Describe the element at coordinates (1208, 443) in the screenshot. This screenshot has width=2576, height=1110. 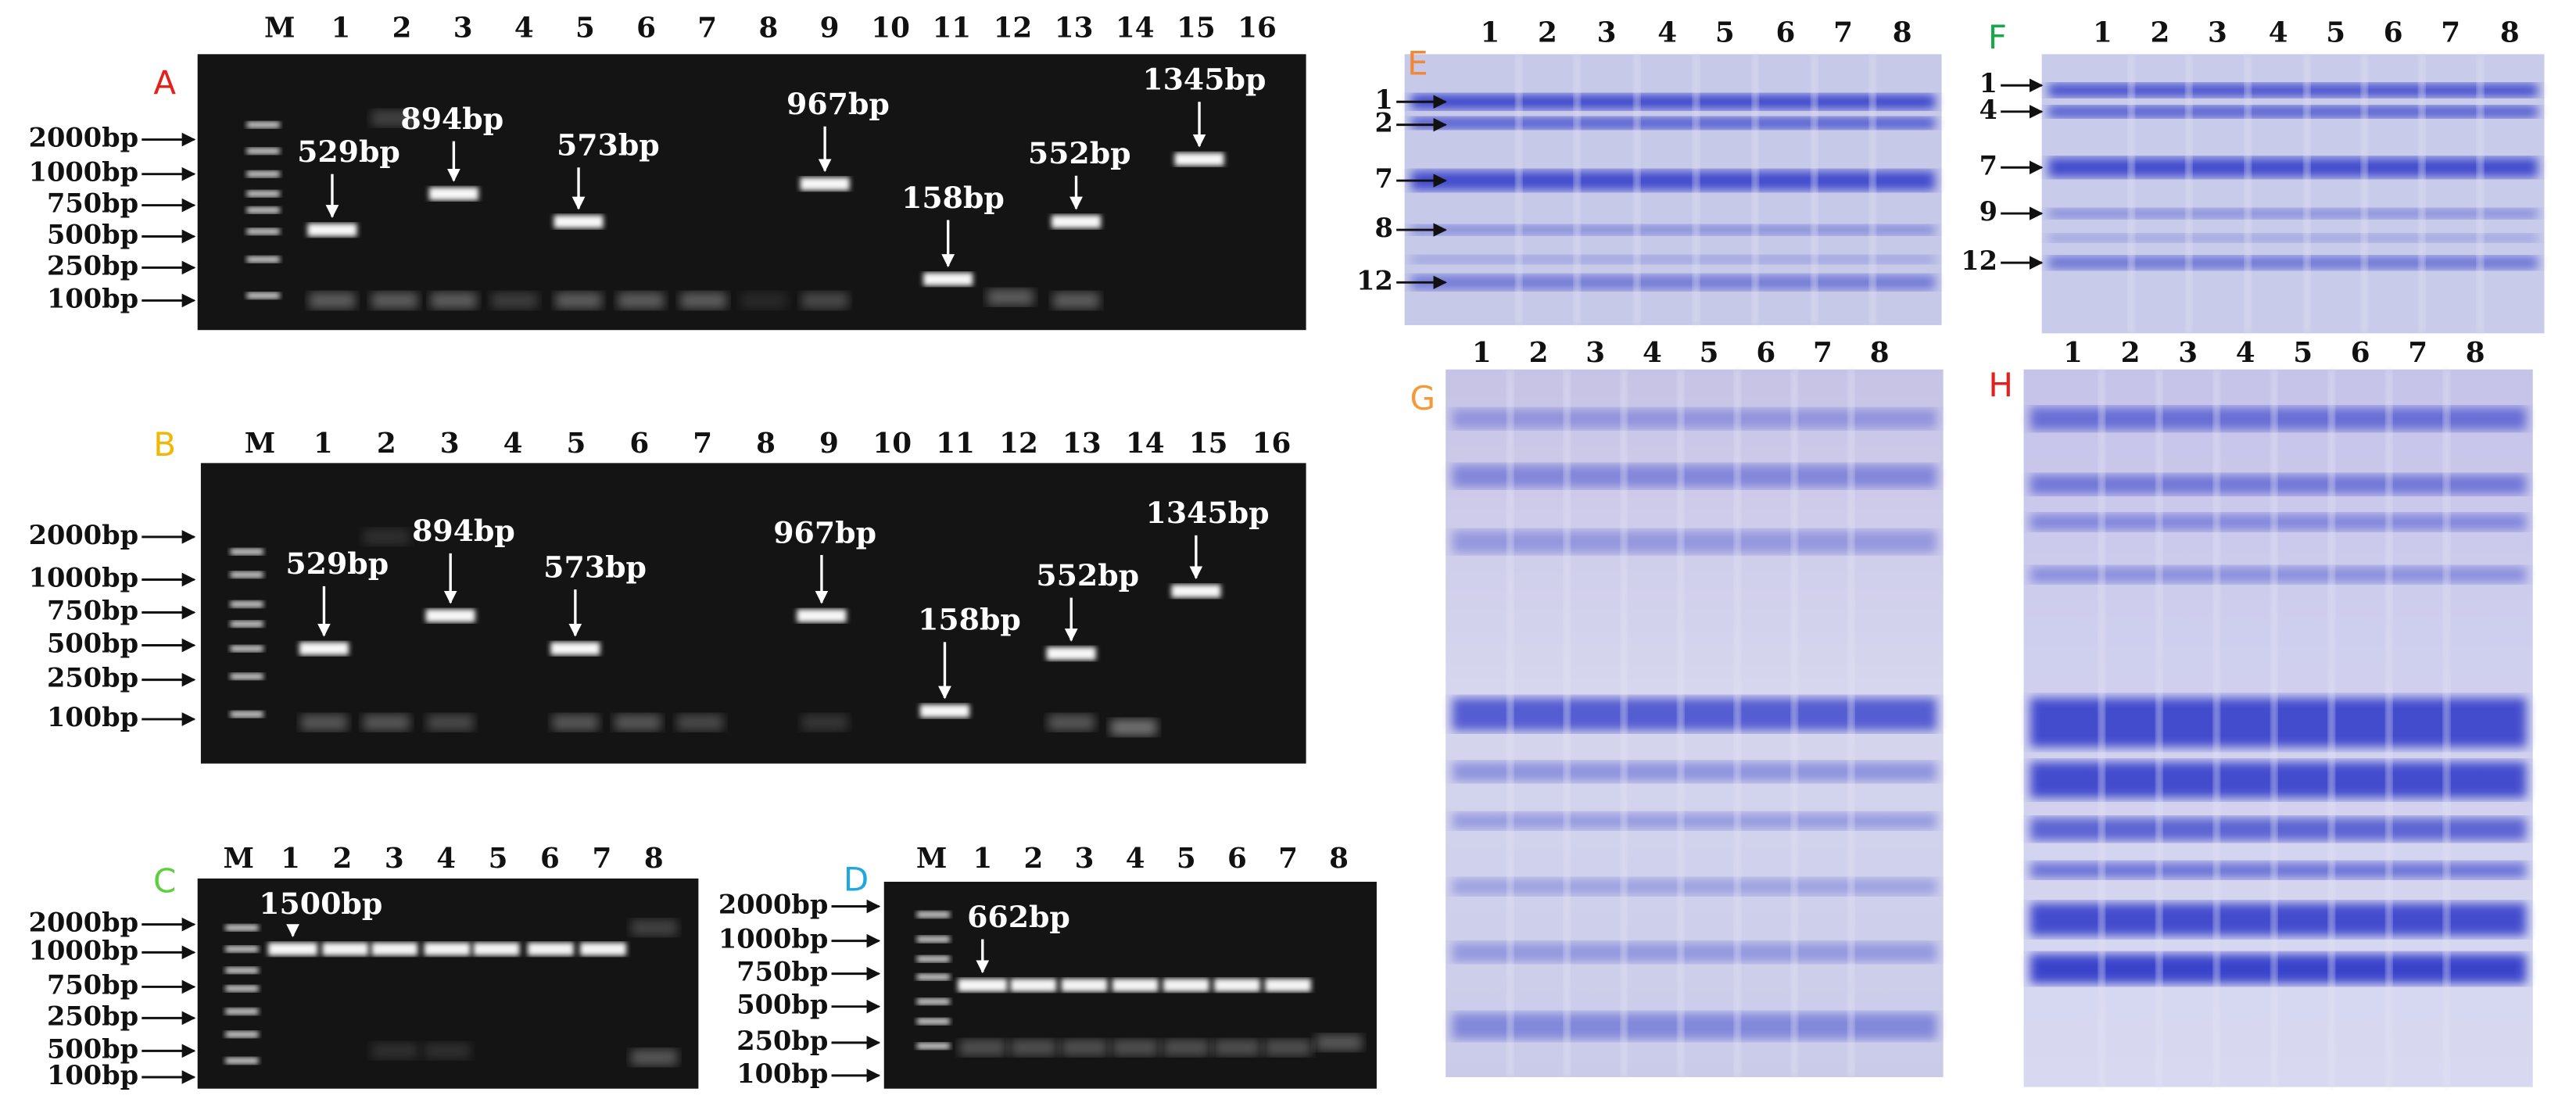
I see `lane-label: 15` at that location.